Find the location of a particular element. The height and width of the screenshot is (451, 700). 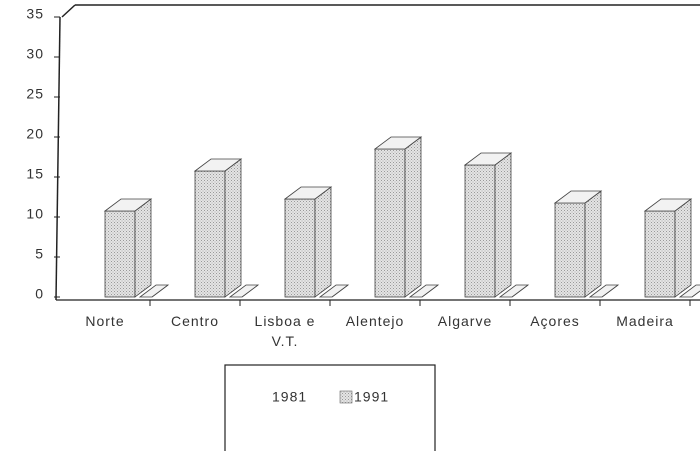

x-tick-label: Açores is located at coordinates (555, 321).